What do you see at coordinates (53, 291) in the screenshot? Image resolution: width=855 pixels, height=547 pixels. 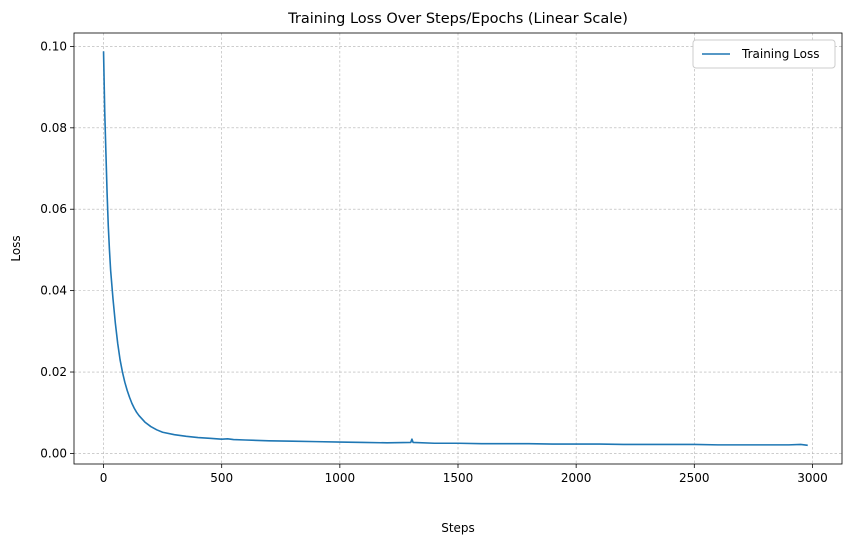 I see `y-tick-label: 0.04` at bounding box center [53, 291].